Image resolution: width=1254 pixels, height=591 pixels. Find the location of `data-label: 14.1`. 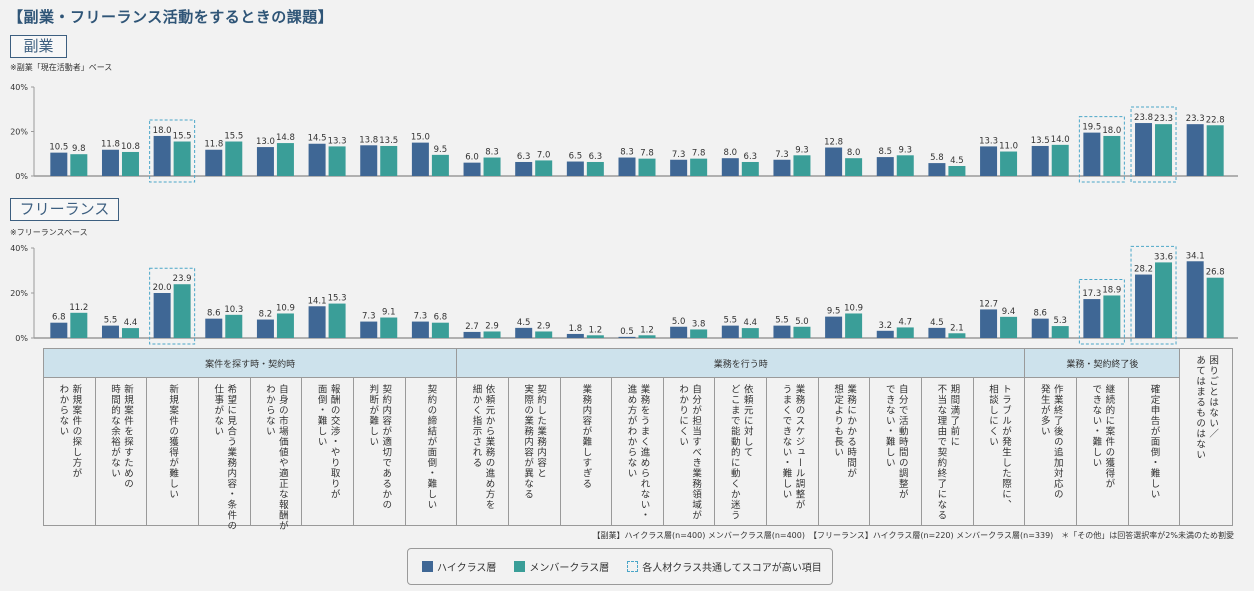

data-label: 14.1 is located at coordinates (317, 301).